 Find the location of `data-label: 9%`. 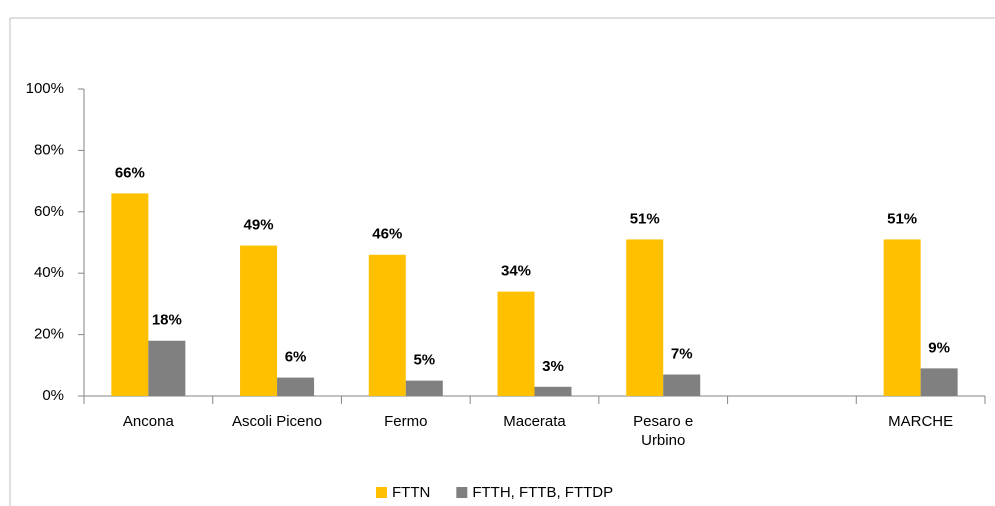

data-label: 9% is located at coordinates (939, 347).